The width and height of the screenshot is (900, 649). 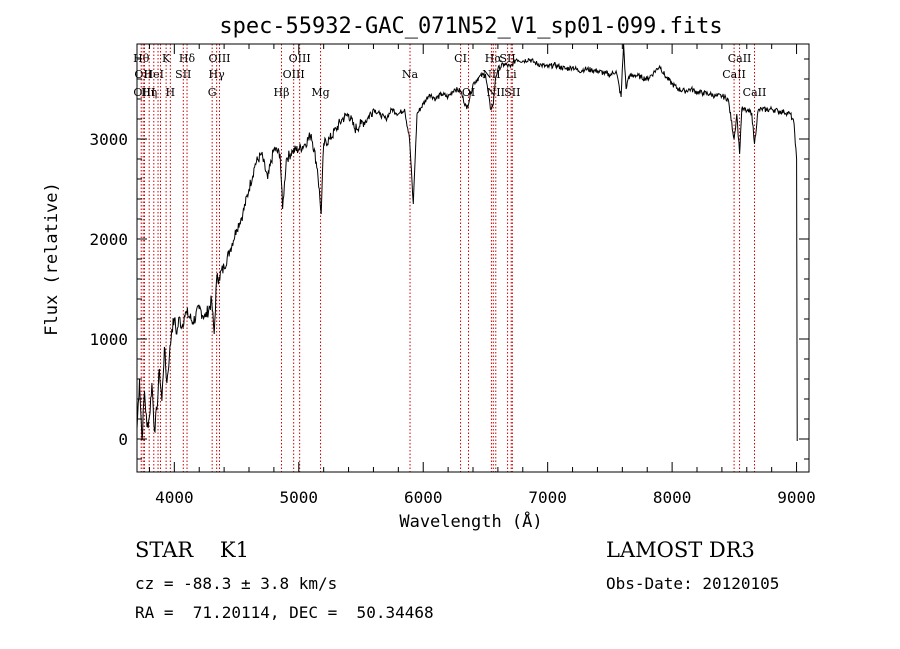 What do you see at coordinates (680, 550) in the screenshot?
I see `survey-name: LAMOST DR3` at bounding box center [680, 550].